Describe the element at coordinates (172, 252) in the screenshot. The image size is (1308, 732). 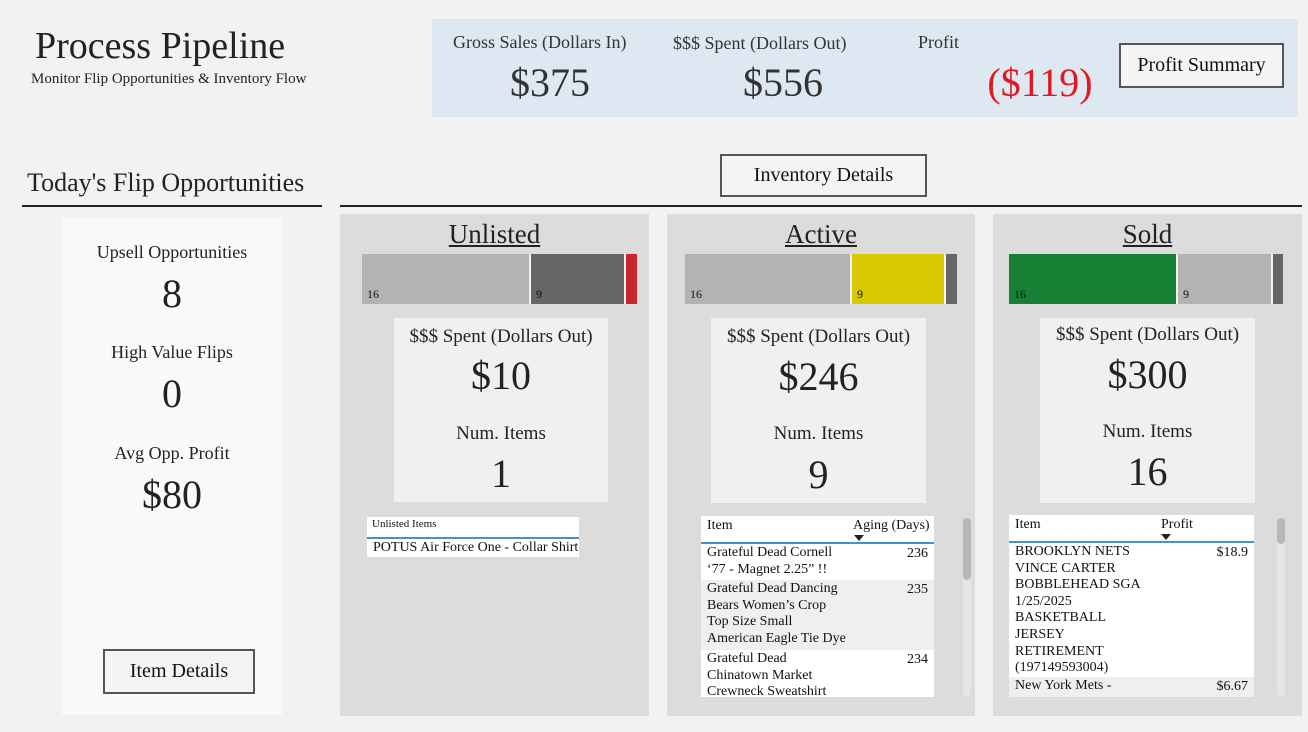
I see `upsell-label: Upsell Opportunities` at that location.